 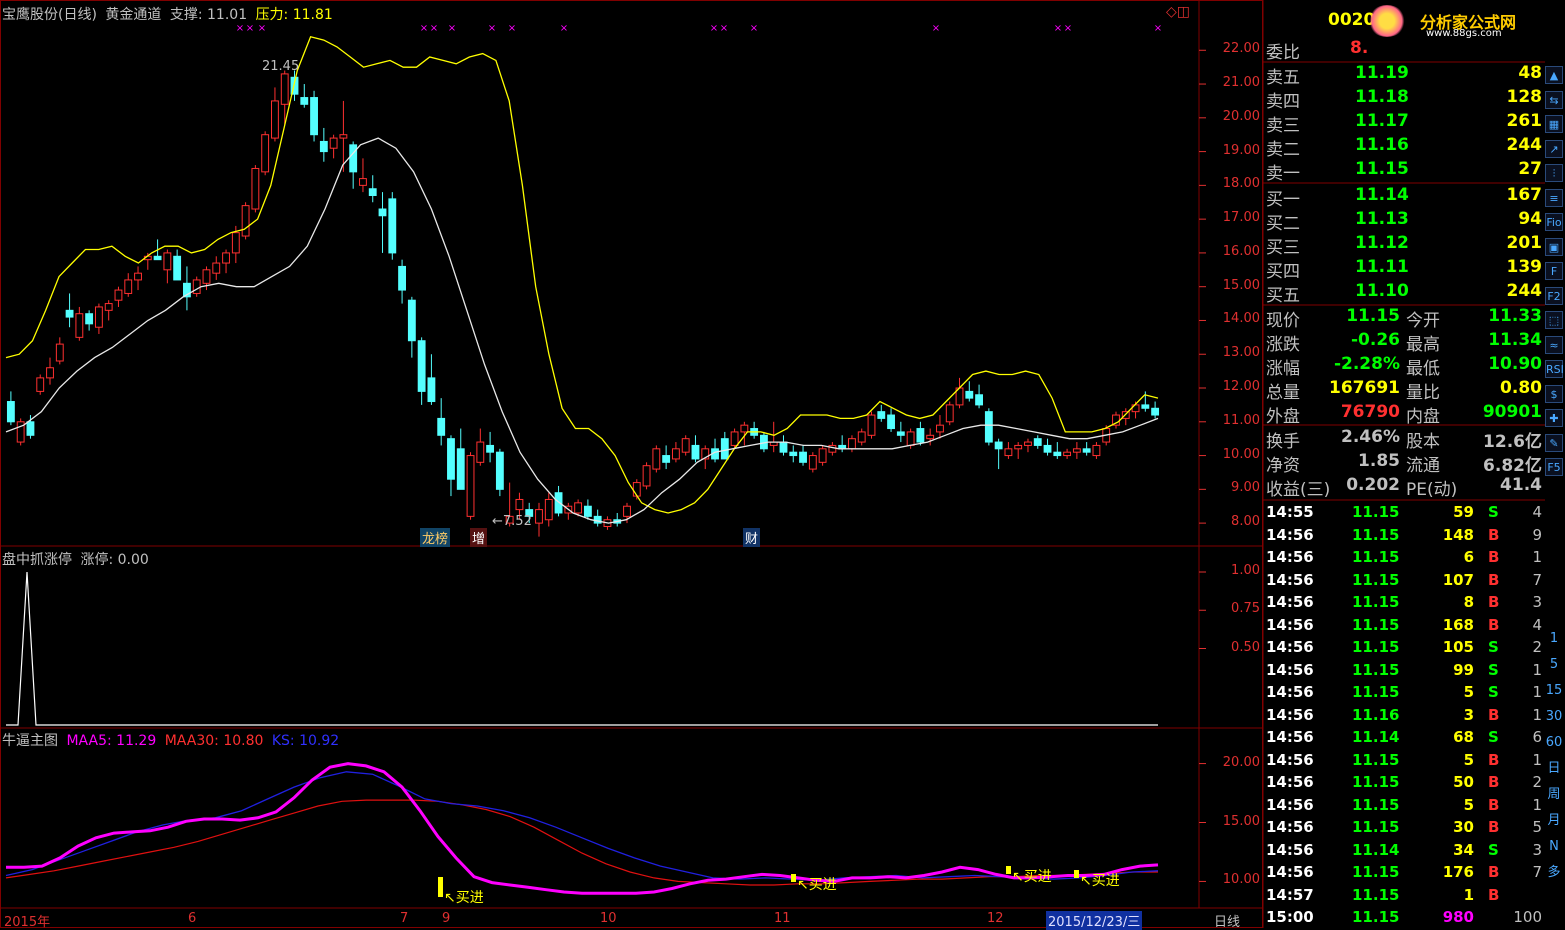 What do you see at coordinates (435, 537) in the screenshot?
I see `event-tag-dragon: 龙榜` at bounding box center [435, 537].